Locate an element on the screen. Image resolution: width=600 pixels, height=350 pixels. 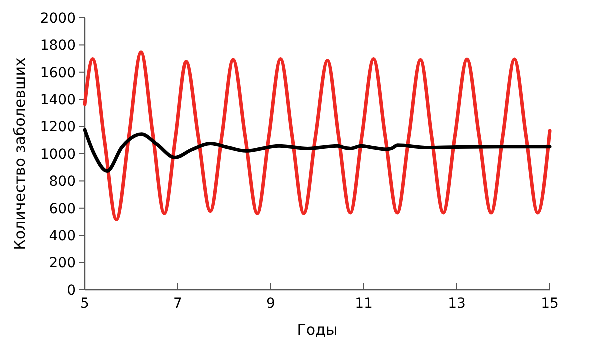
x-tick-label: 15 is located at coordinates (550, 304).